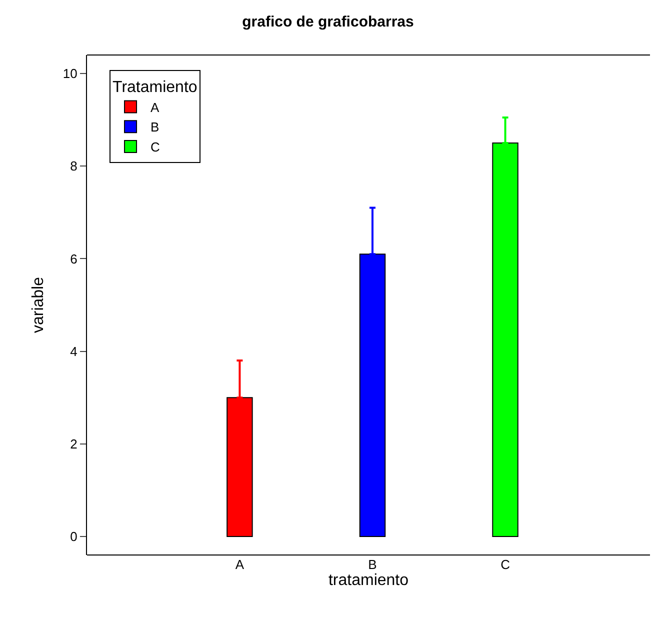 Image resolution: width=656 pixels, height=630 pixels. Describe the element at coordinates (328, 21) in the screenshot. I see `chart-title: grafico de graficobarras` at that location.